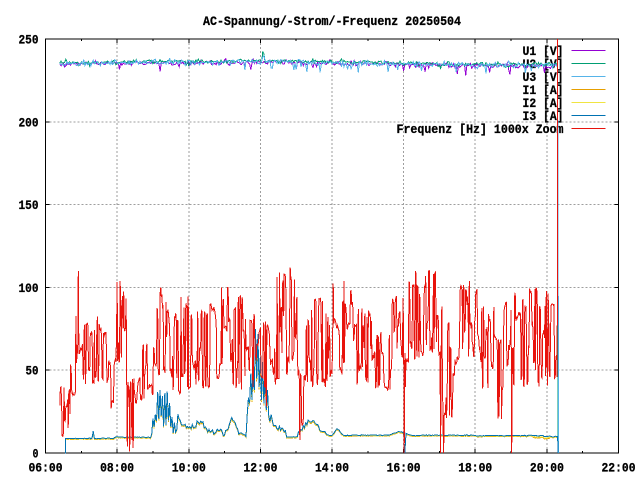 This screenshot has height=480, width=640. What do you see at coordinates (480, 129) in the screenshot?
I see `svg-text: Frequenz [Hz] 1000x Zoom` at bounding box center [480, 129].